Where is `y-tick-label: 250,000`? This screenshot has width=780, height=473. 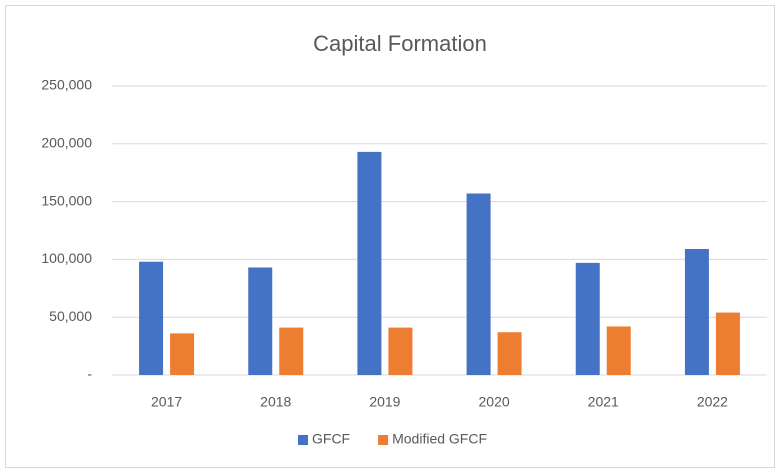
y-tick-label: 250,000 is located at coordinates (66, 85).